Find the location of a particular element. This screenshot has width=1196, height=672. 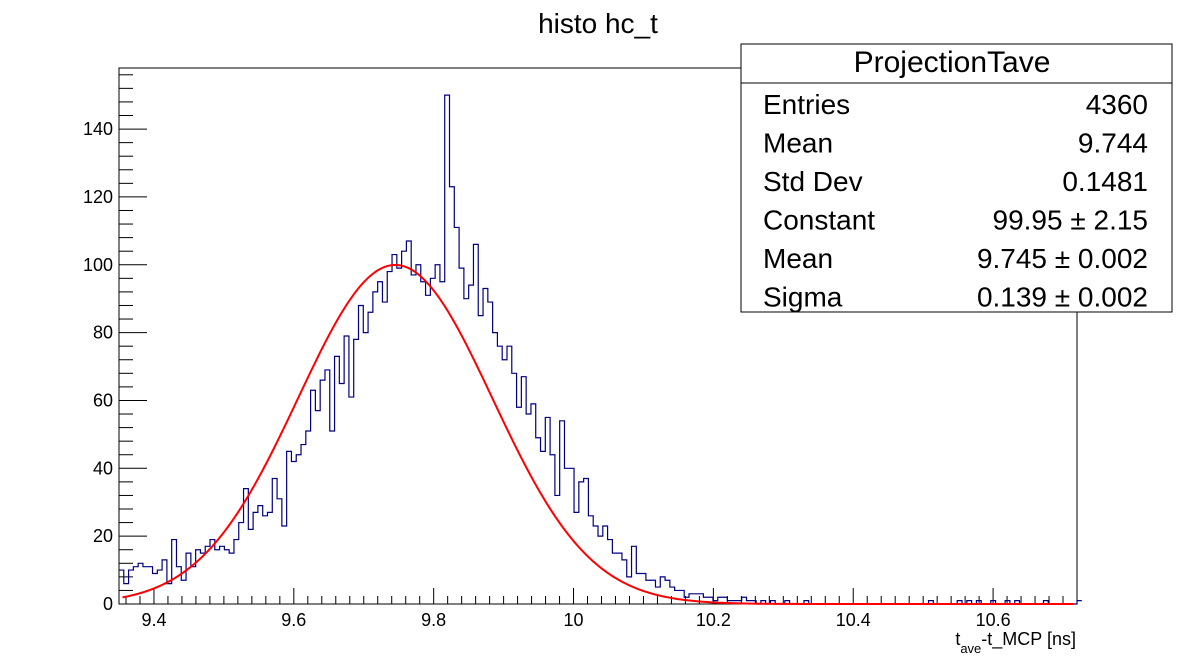

stats-row-label: Std Dev is located at coordinates (813, 181).